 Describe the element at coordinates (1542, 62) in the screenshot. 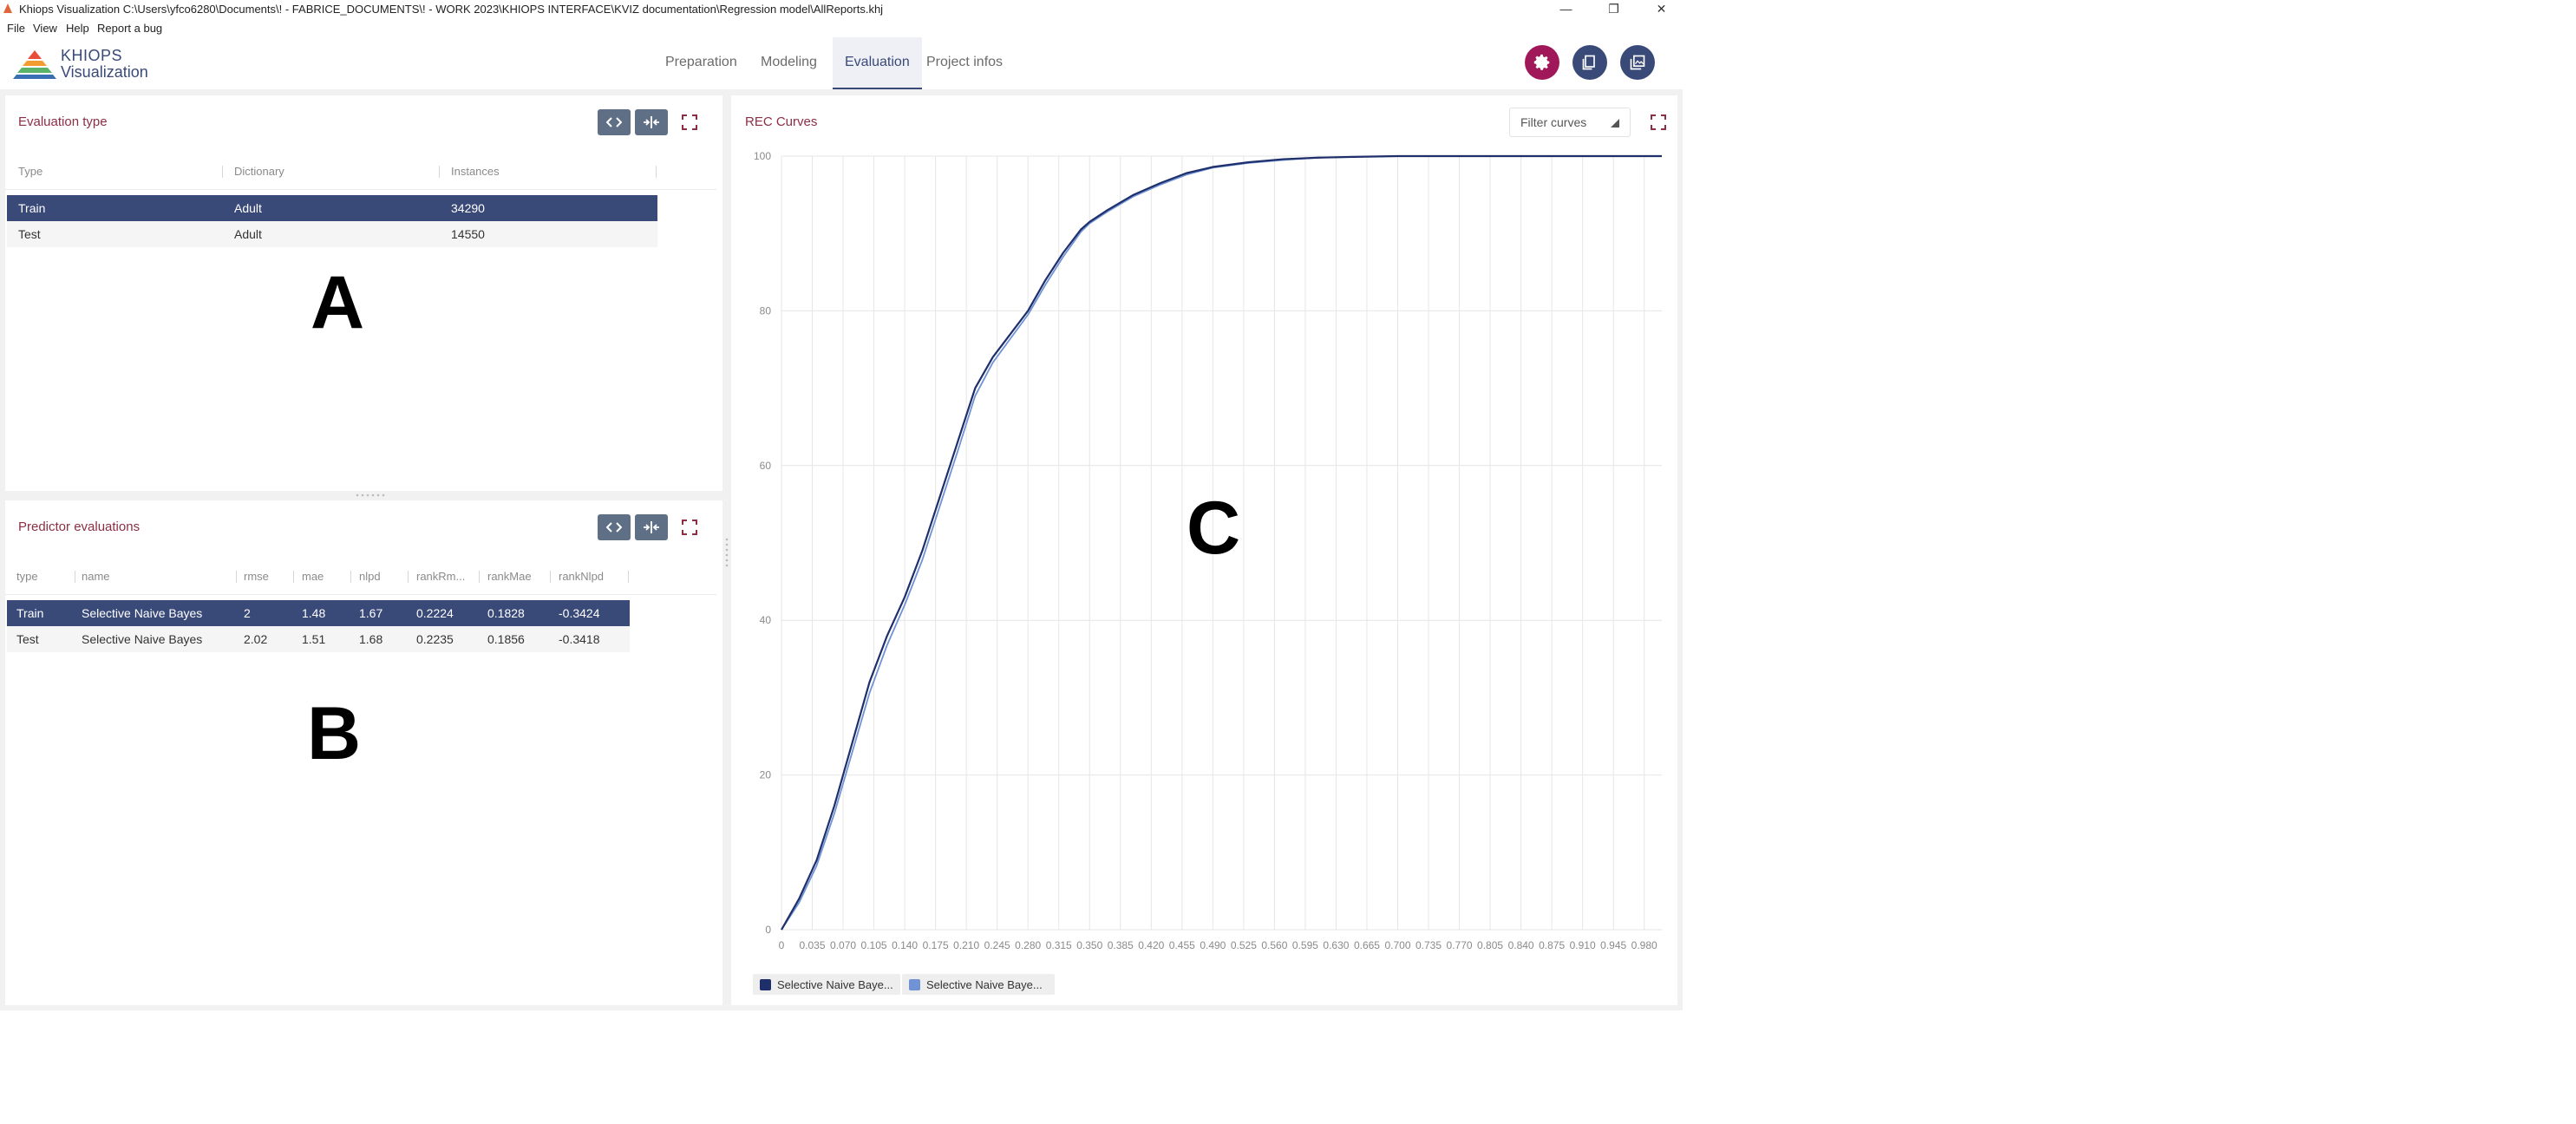

I see `settings-button` at that location.